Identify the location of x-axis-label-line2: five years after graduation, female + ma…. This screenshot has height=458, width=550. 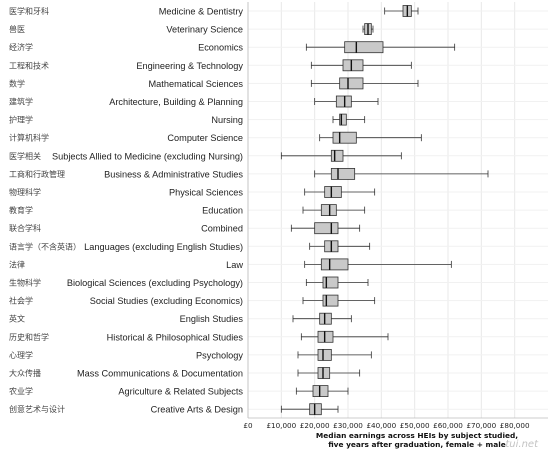
(417, 444).